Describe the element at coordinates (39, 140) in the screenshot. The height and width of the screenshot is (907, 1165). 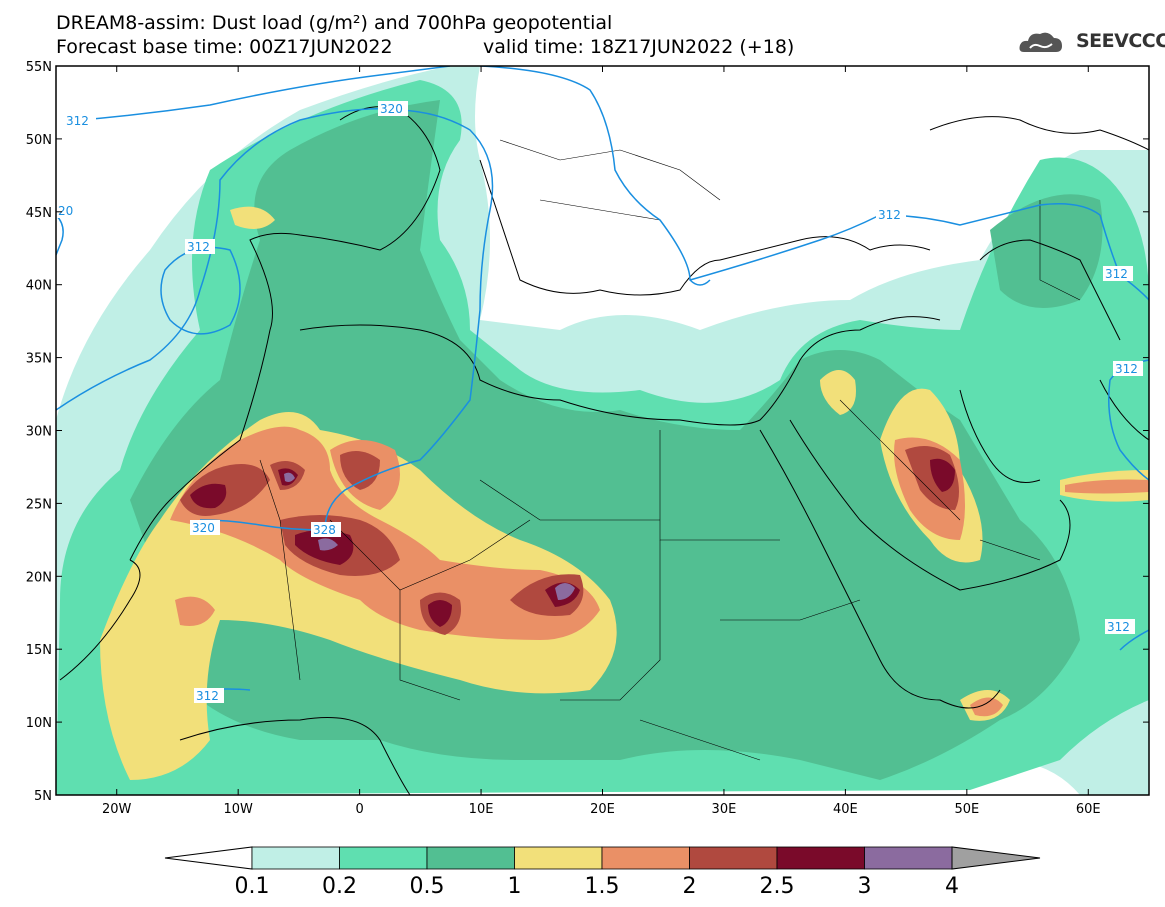
I see `lat-label: 50N` at that location.